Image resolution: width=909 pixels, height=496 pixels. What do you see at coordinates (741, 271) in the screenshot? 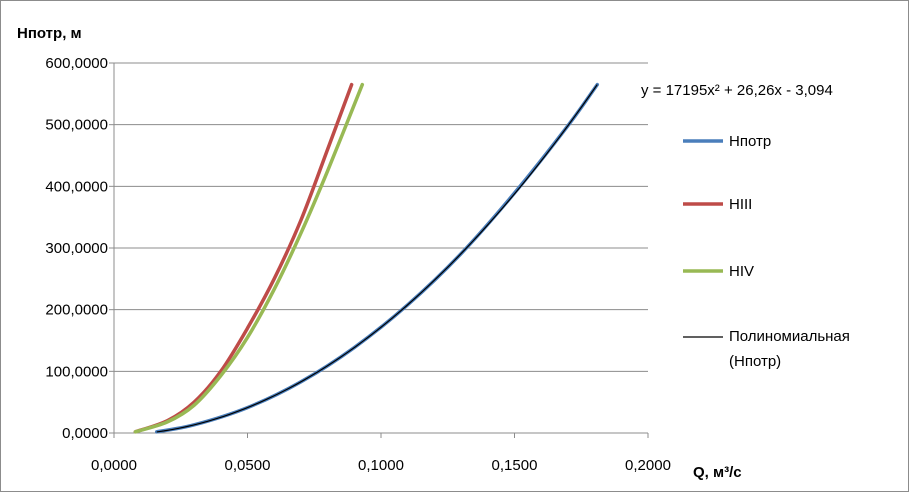
I see `legend-label-n4: НIV` at bounding box center [741, 271].